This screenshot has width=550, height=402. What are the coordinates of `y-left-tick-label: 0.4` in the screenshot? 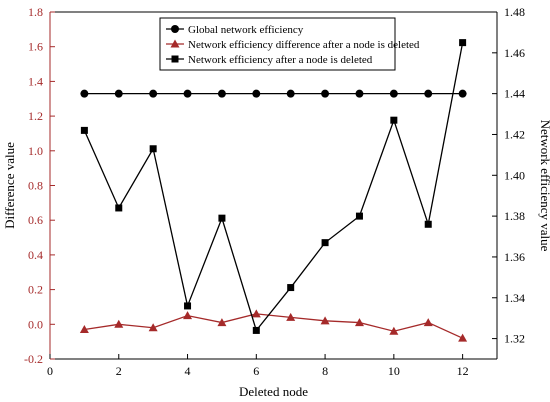 It's located at (35, 255).